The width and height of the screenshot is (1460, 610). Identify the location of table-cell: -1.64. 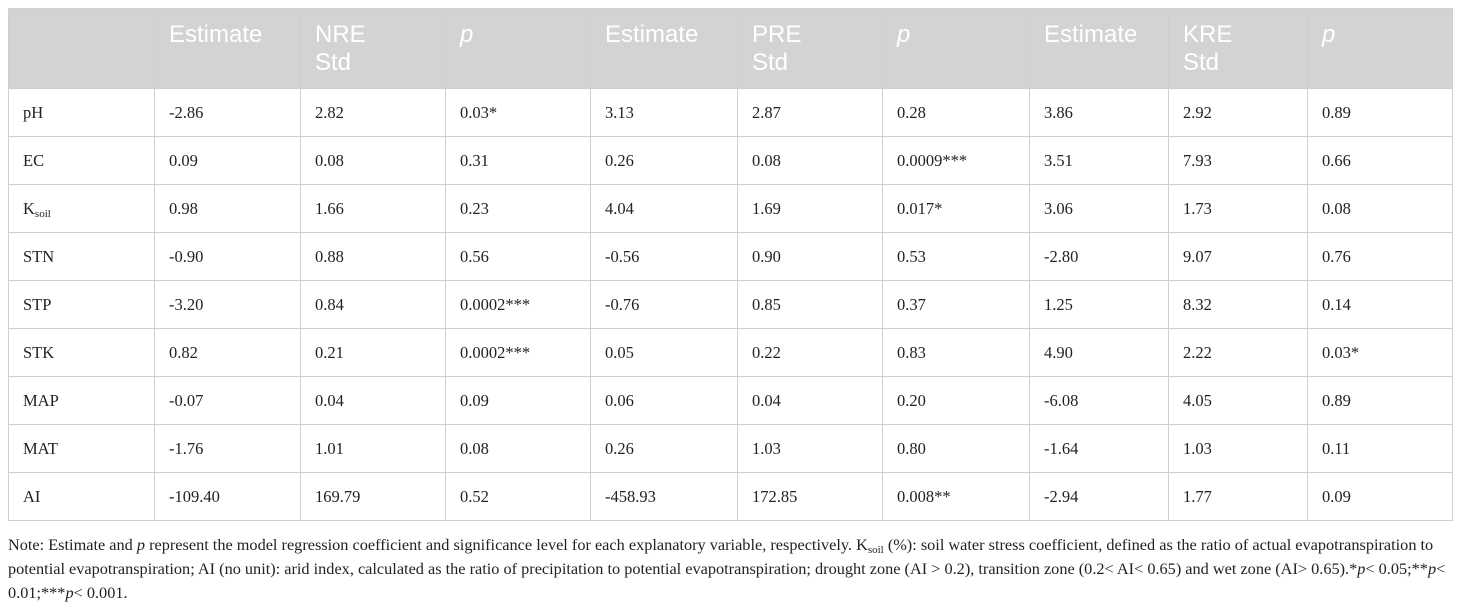
(1099, 448).